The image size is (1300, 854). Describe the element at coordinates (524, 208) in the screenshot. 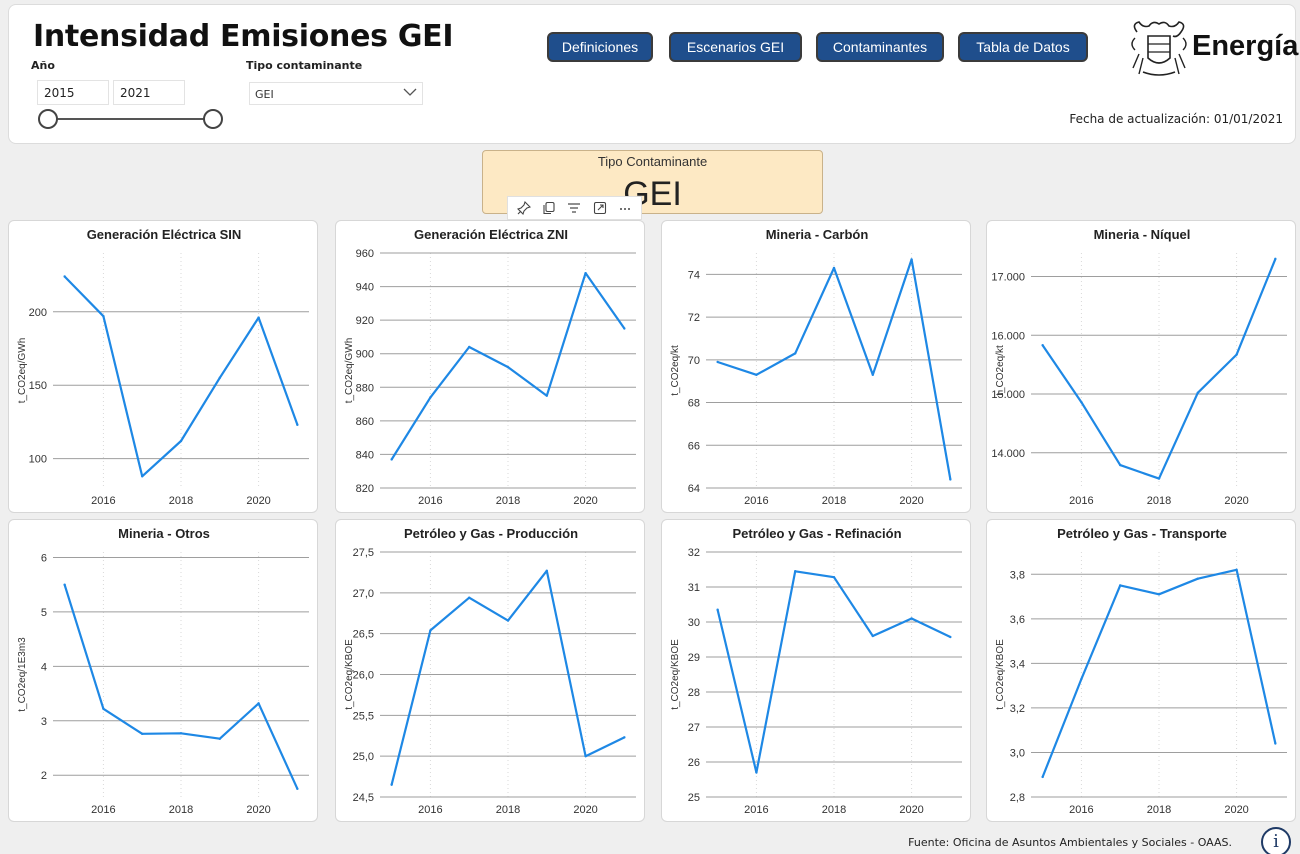

I see `pin-icon` at that location.